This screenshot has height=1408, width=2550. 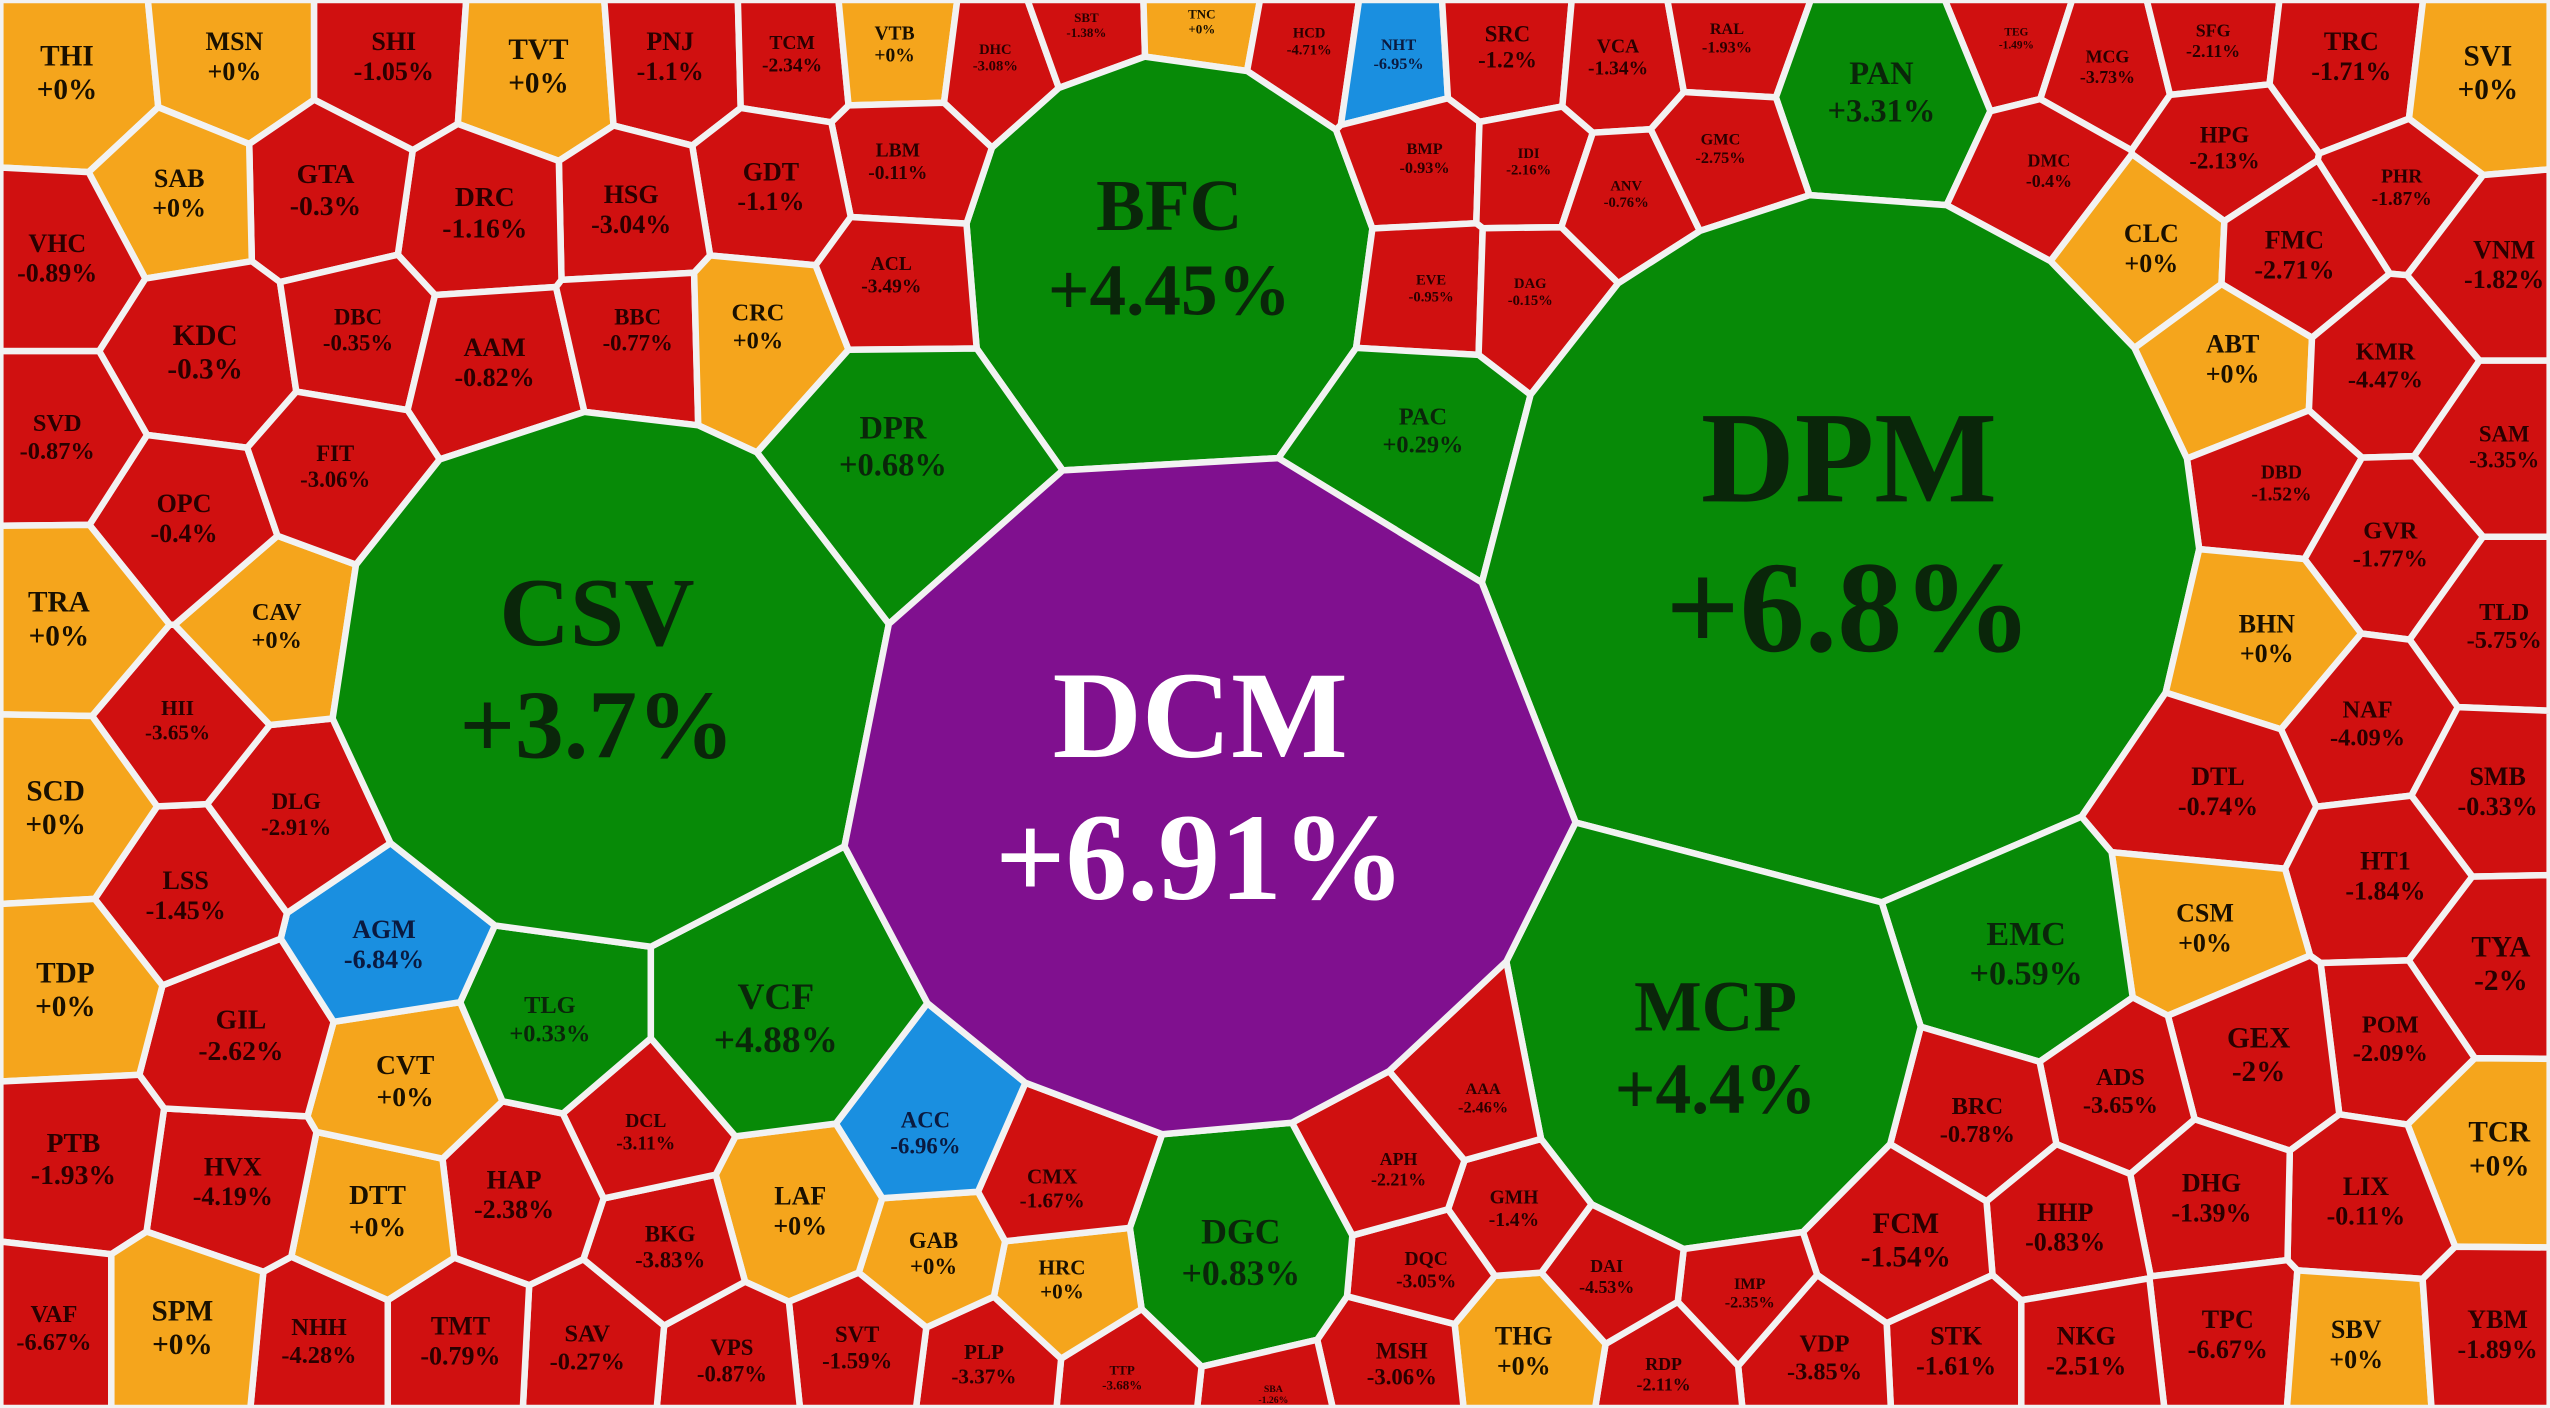 What do you see at coordinates (1052, 1201) in the screenshot?
I see `change: -1.67%` at bounding box center [1052, 1201].